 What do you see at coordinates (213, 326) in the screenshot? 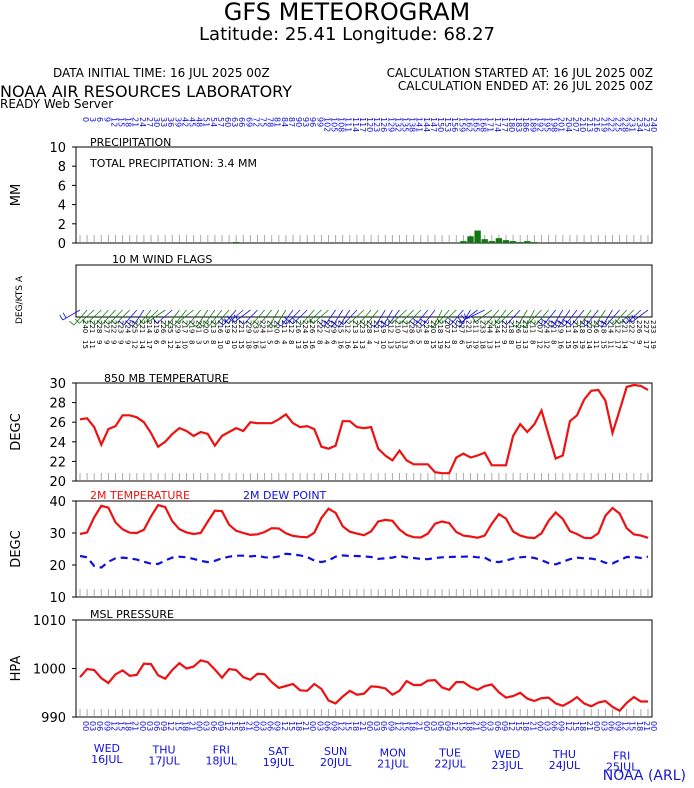
I see `wind-direction-label: 213` at bounding box center [213, 326].